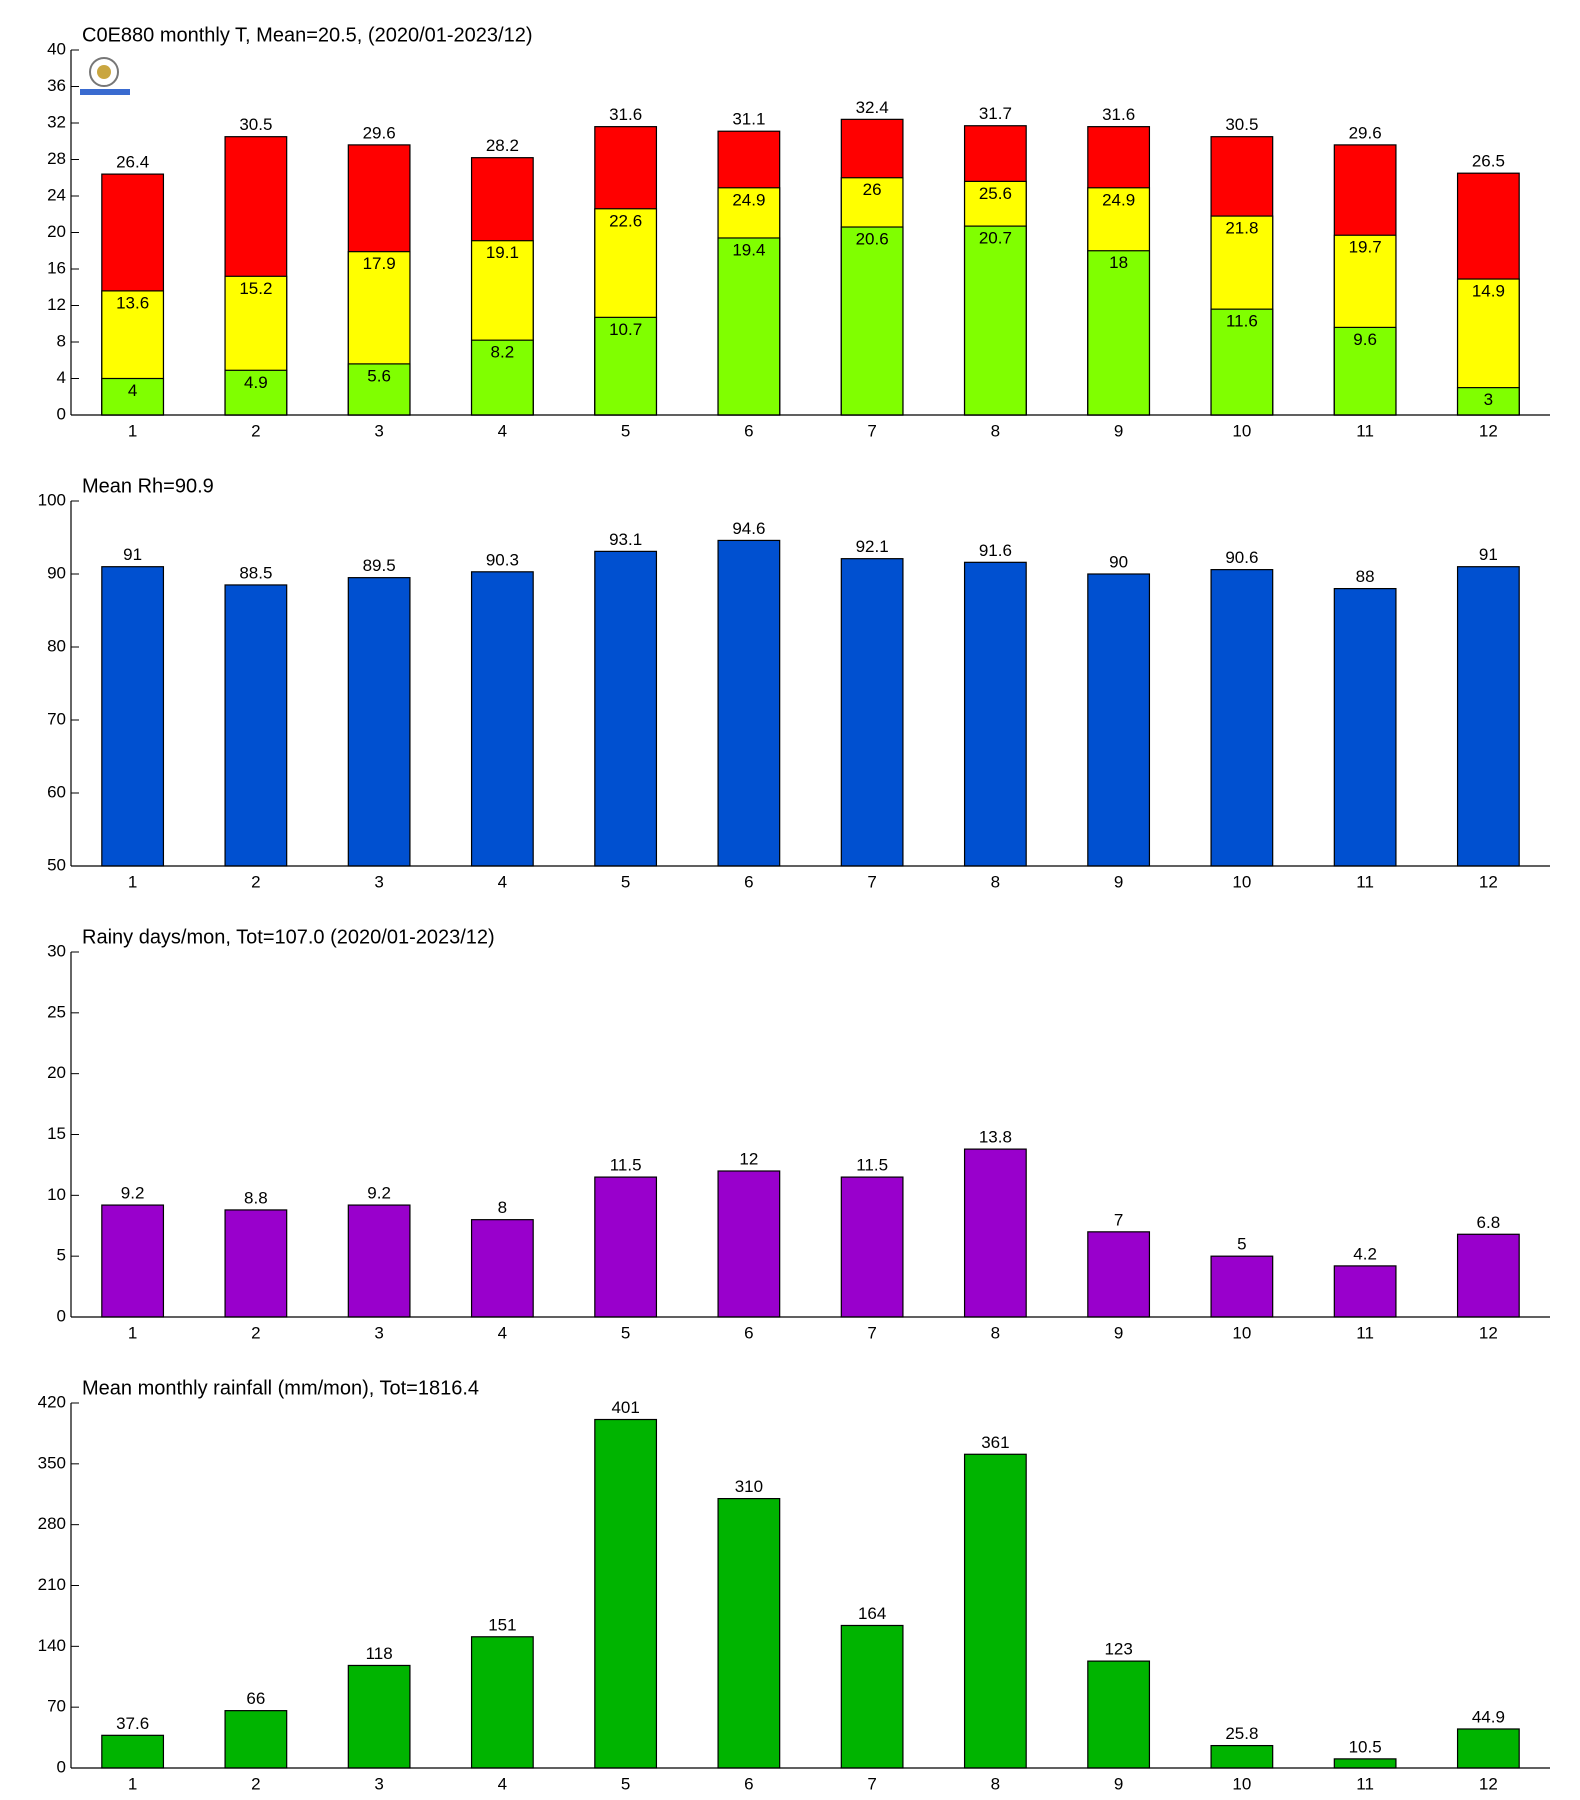 The width and height of the screenshot is (1580, 1800). I want to click on value-label: 5.6, so click(379, 375).